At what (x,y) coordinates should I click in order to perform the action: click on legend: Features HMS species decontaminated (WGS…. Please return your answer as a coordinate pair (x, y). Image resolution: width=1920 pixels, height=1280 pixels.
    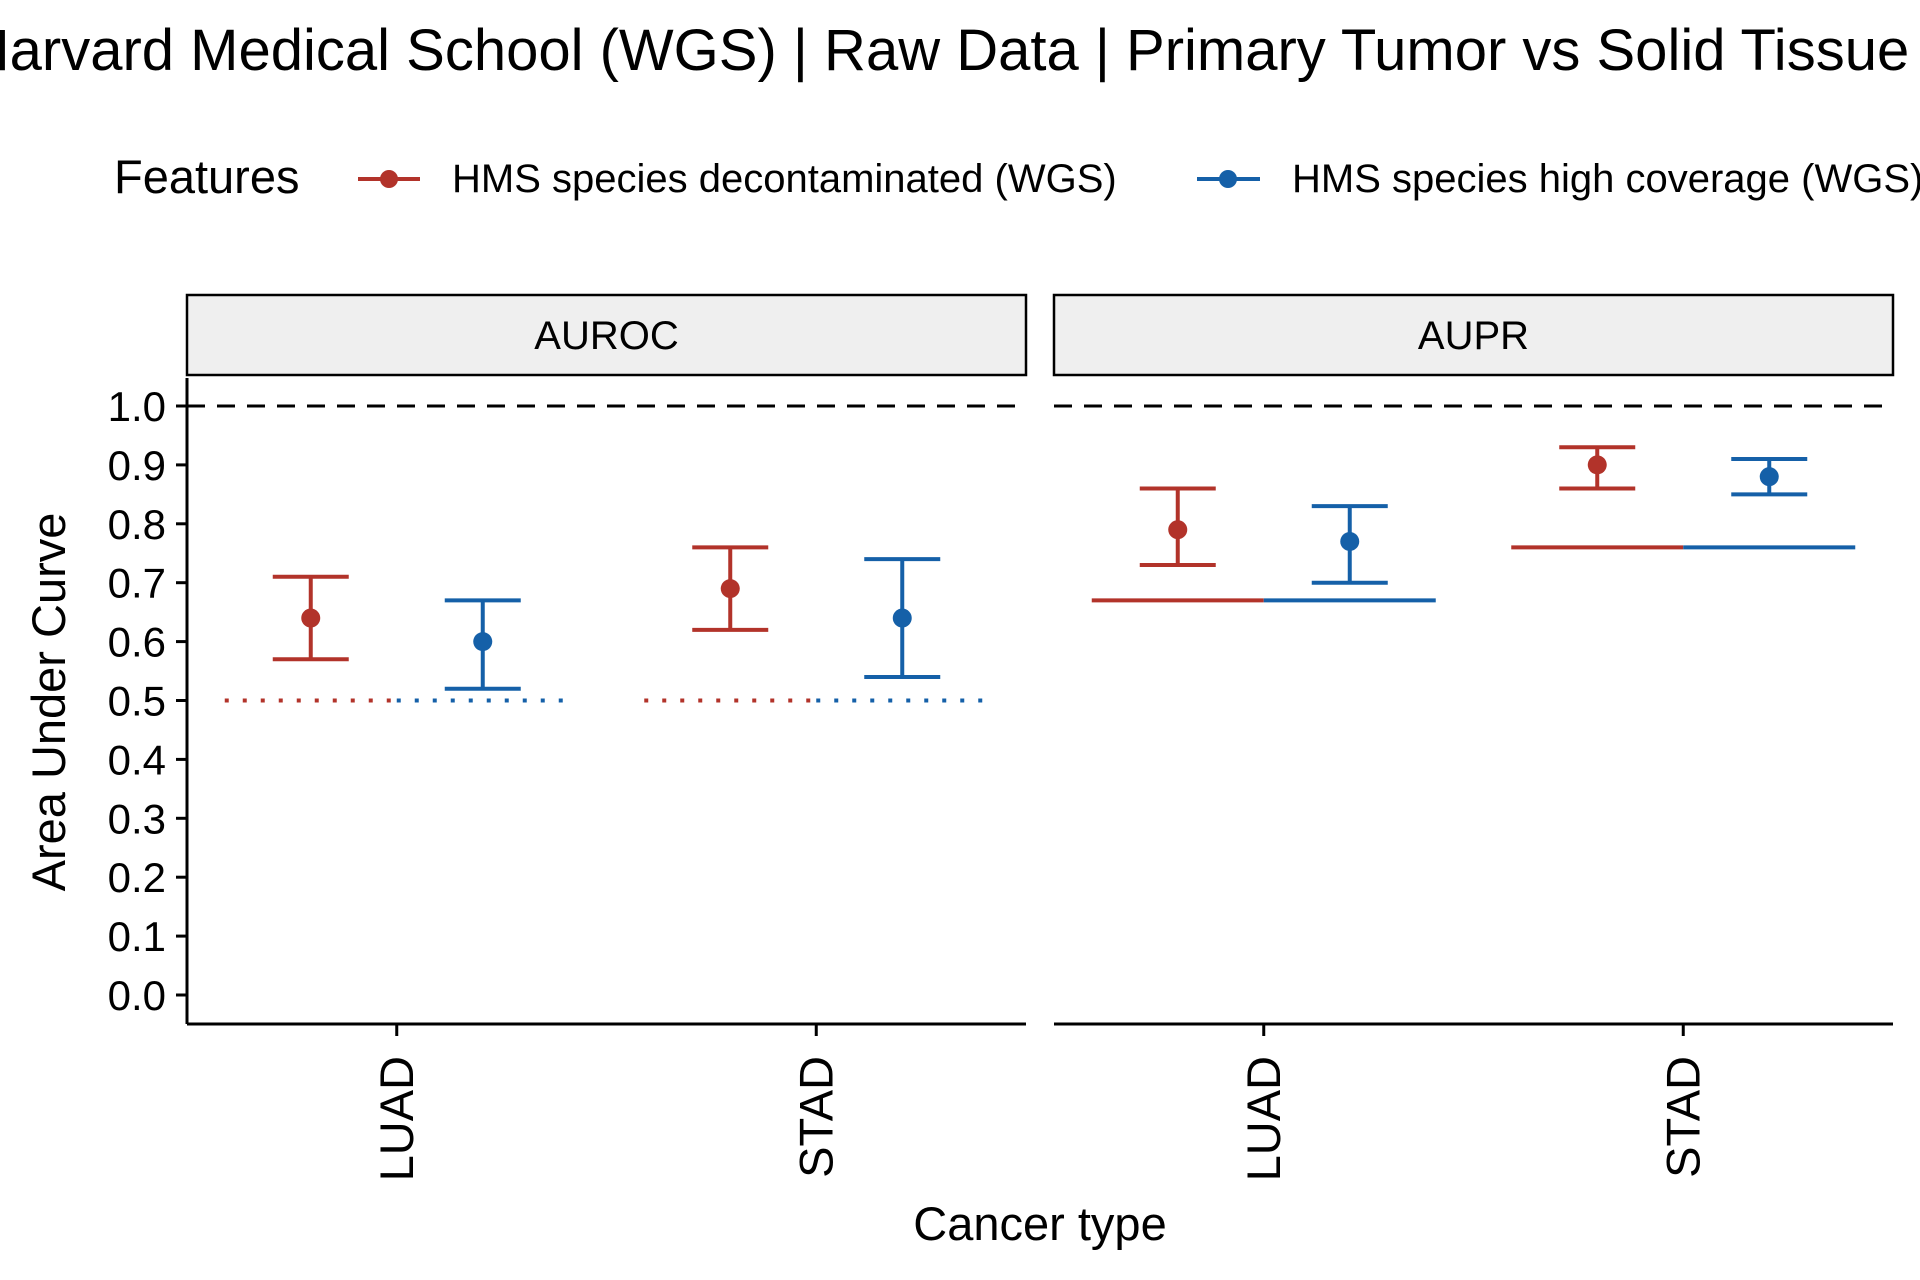
    Looking at the image, I should click on (1017, 176).